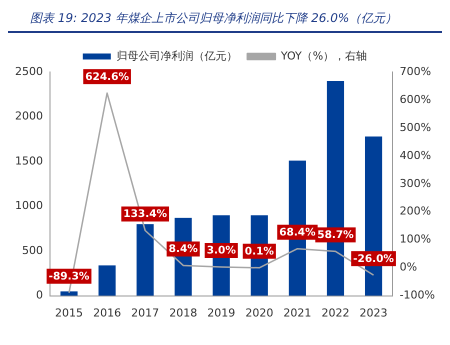  What do you see at coordinates (409, 267) in the screenshot?
I see `y2-tick-label: 0%` at bounding box center [409, 267].